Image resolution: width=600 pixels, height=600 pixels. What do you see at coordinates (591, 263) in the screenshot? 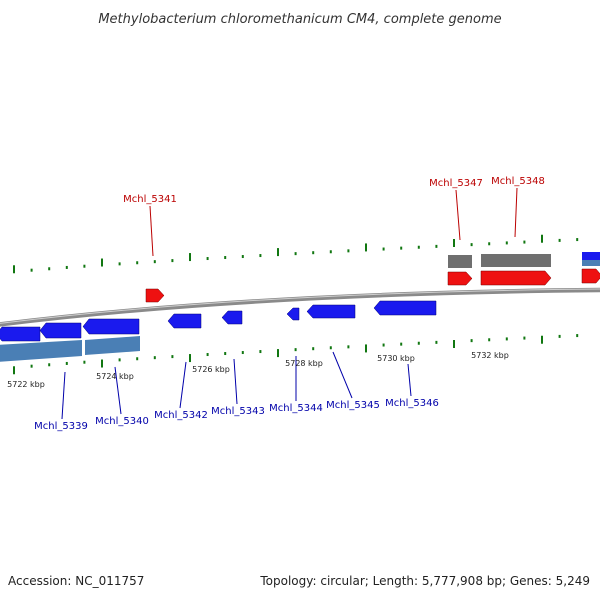
I see `cds-bar-edge` at bounding box center [591, 263].